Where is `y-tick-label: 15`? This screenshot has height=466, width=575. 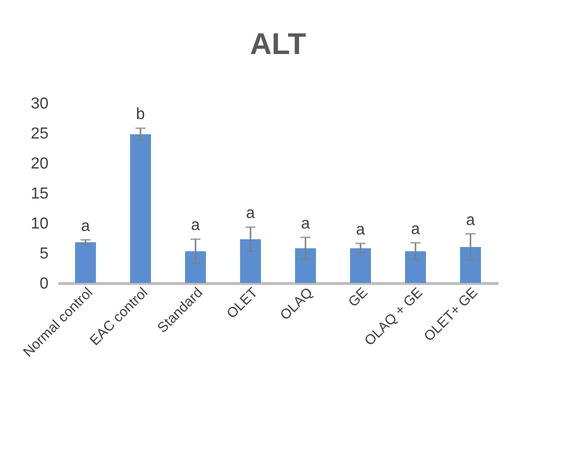 y-tick-label: 15 is located at coordinates (39, 194).